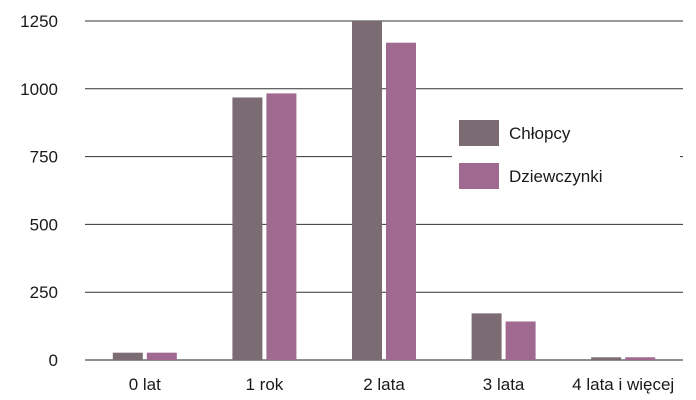  I want to click on legend: Chłopcy Dziewczynki, so click(566, 152).